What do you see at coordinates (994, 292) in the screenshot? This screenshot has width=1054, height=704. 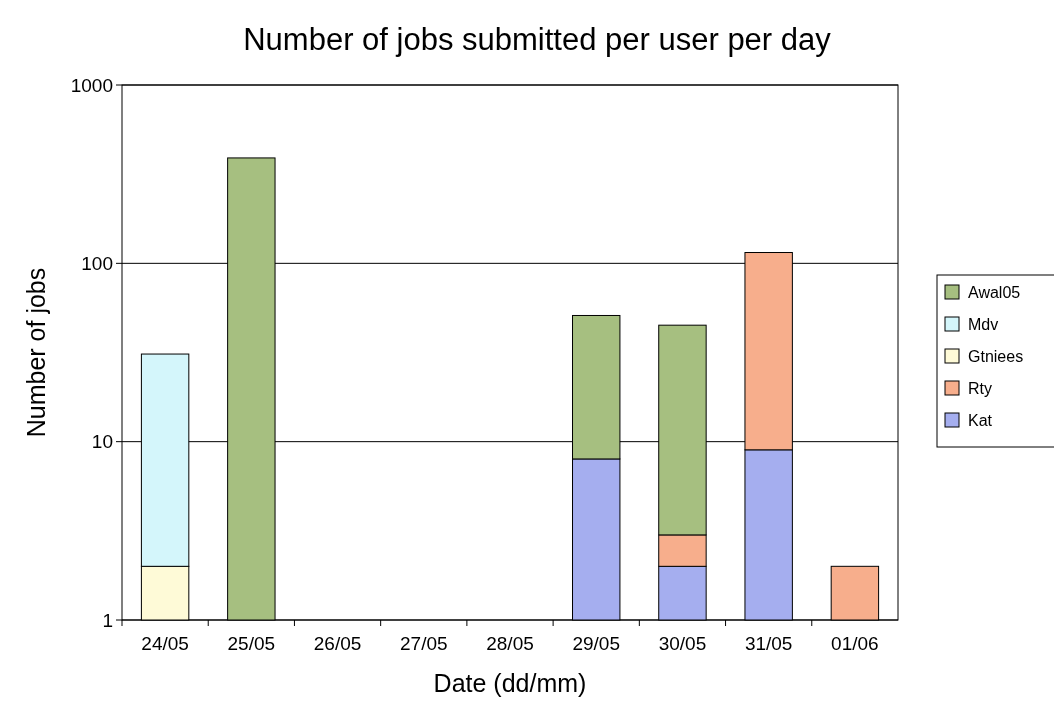 I see `legend-label: Awal05` at bounding box center [994, 292].